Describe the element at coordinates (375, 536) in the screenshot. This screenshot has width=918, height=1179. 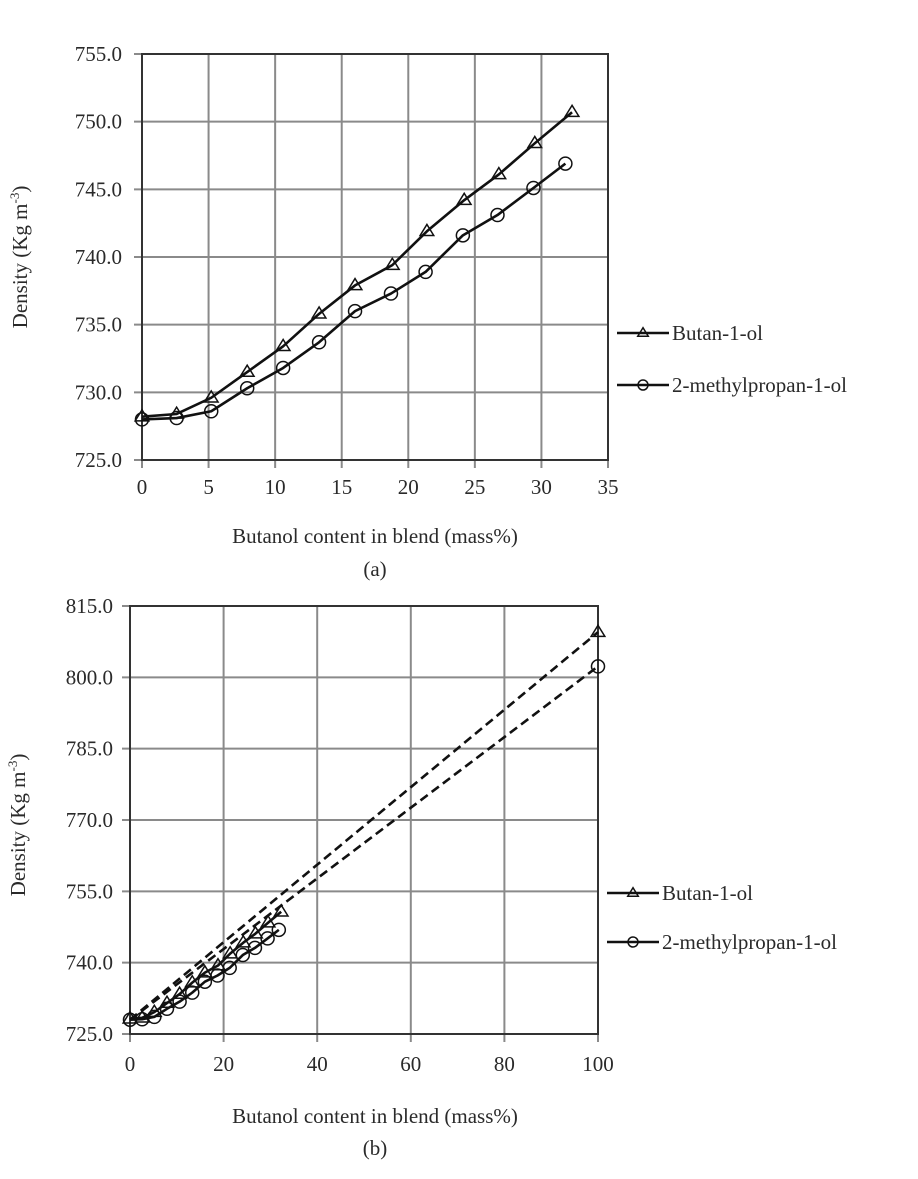
I see `chart-a-x-axis-title: Butanol content in blend (mass%)` at that location.